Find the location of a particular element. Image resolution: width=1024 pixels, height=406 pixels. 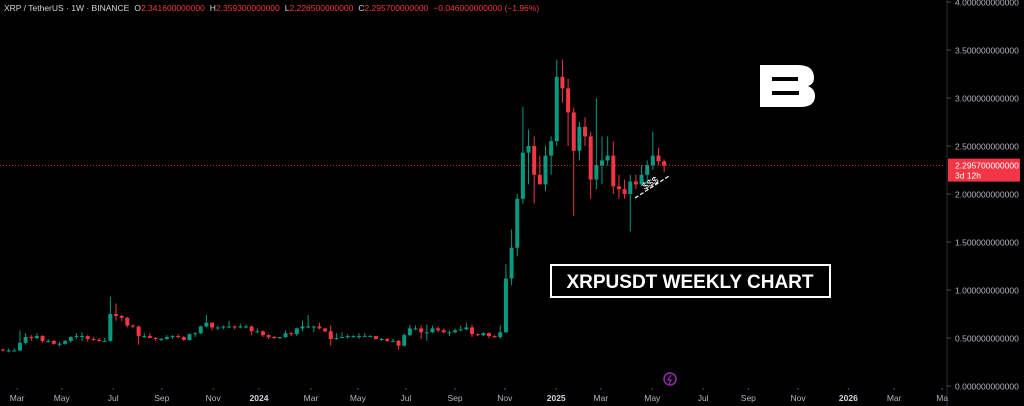

change: −0.046000000000 (−1.96%) is located at coordinates (486, 8).